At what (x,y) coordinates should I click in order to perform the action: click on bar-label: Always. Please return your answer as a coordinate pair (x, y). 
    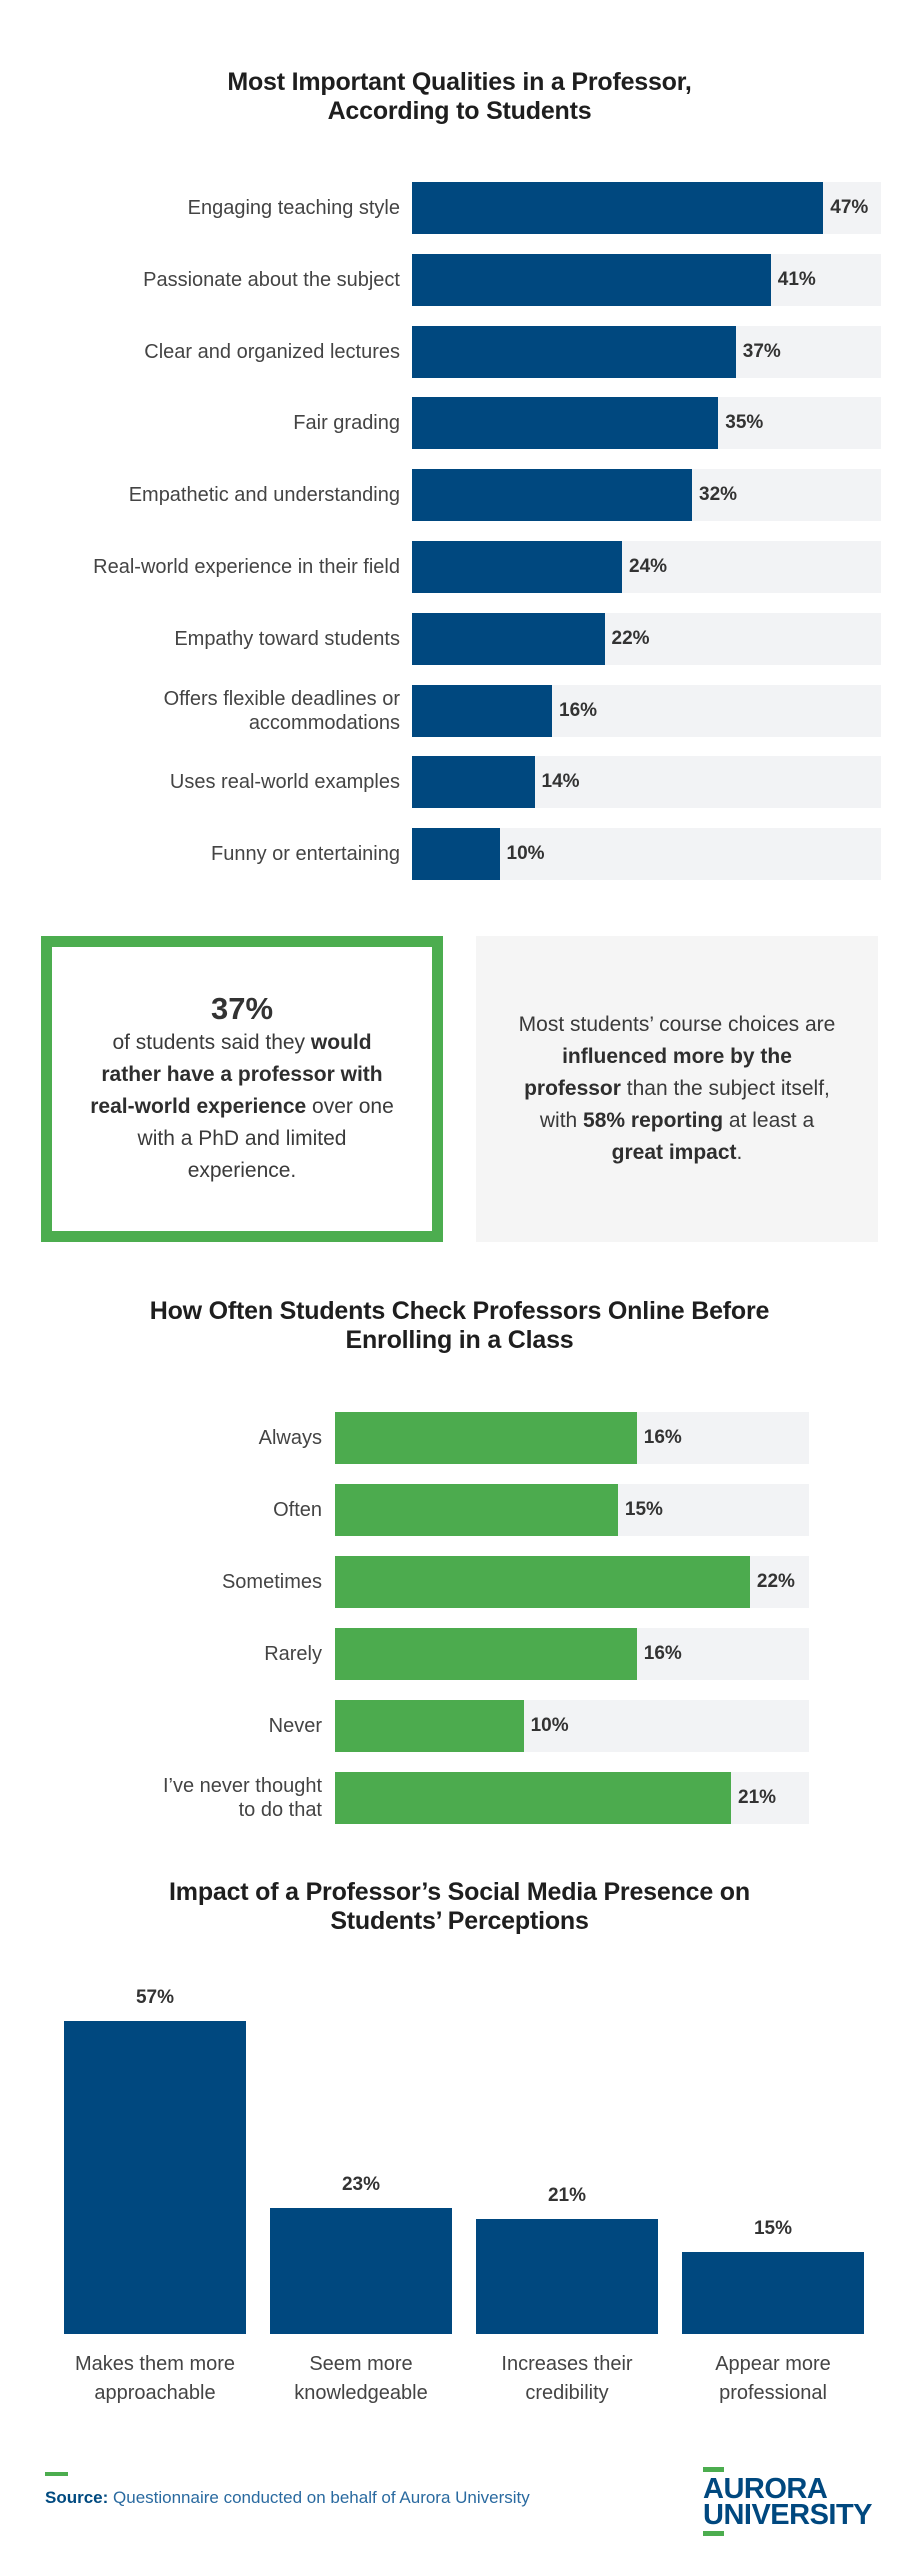
    Looking at the image, I should click on (290, 1438).